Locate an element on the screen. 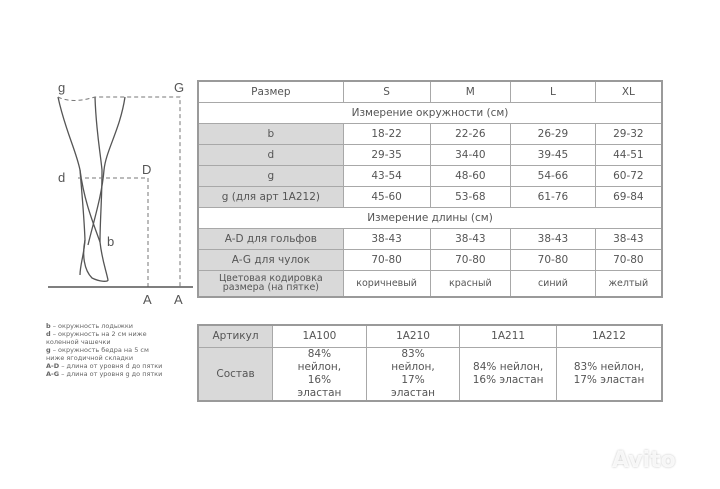  cell: желтый is located at coordinates (628, 283).